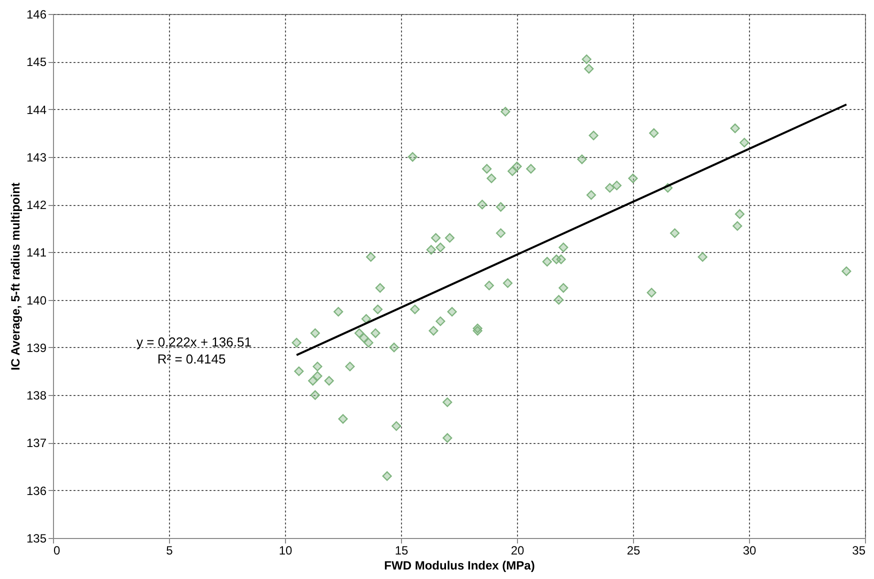 The image size is (874, 579). I want to click on y-tick-label: 137, so click(36, 443).